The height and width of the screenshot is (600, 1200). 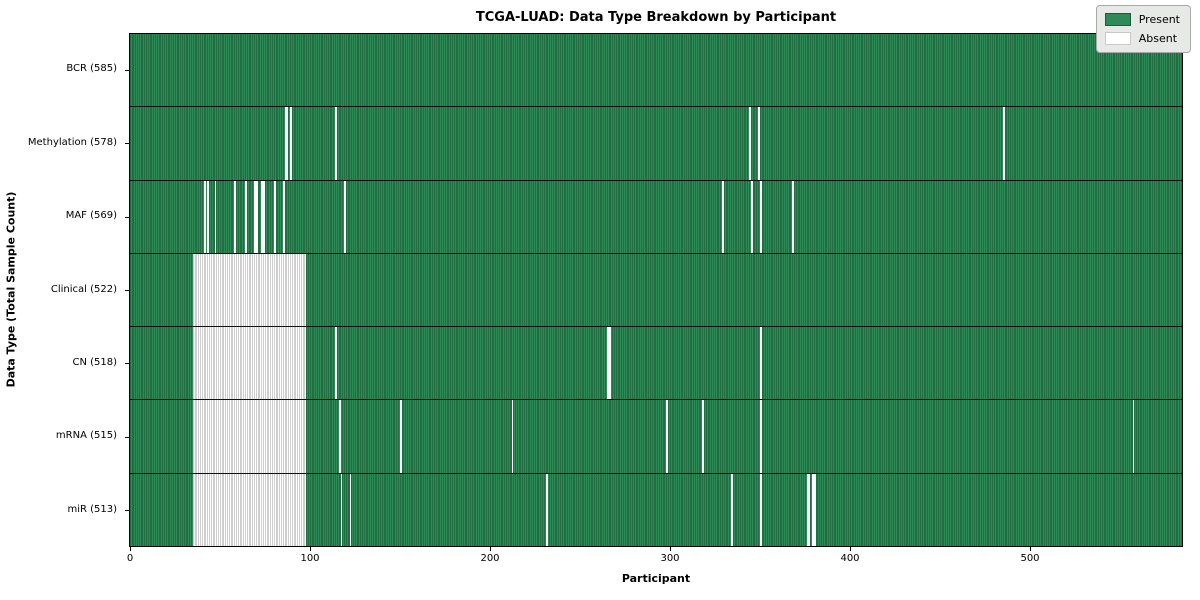 What do you see at coordinates (1117, 19) in the screenshot?
I see `legend-swatch-present` at bounding box center [1117, 19].